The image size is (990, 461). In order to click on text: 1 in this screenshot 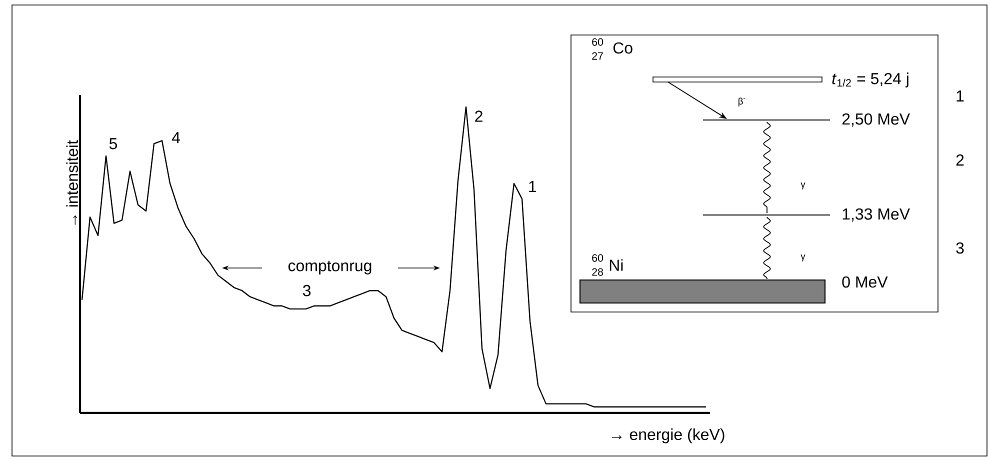, I will do `click(960, 96)`.